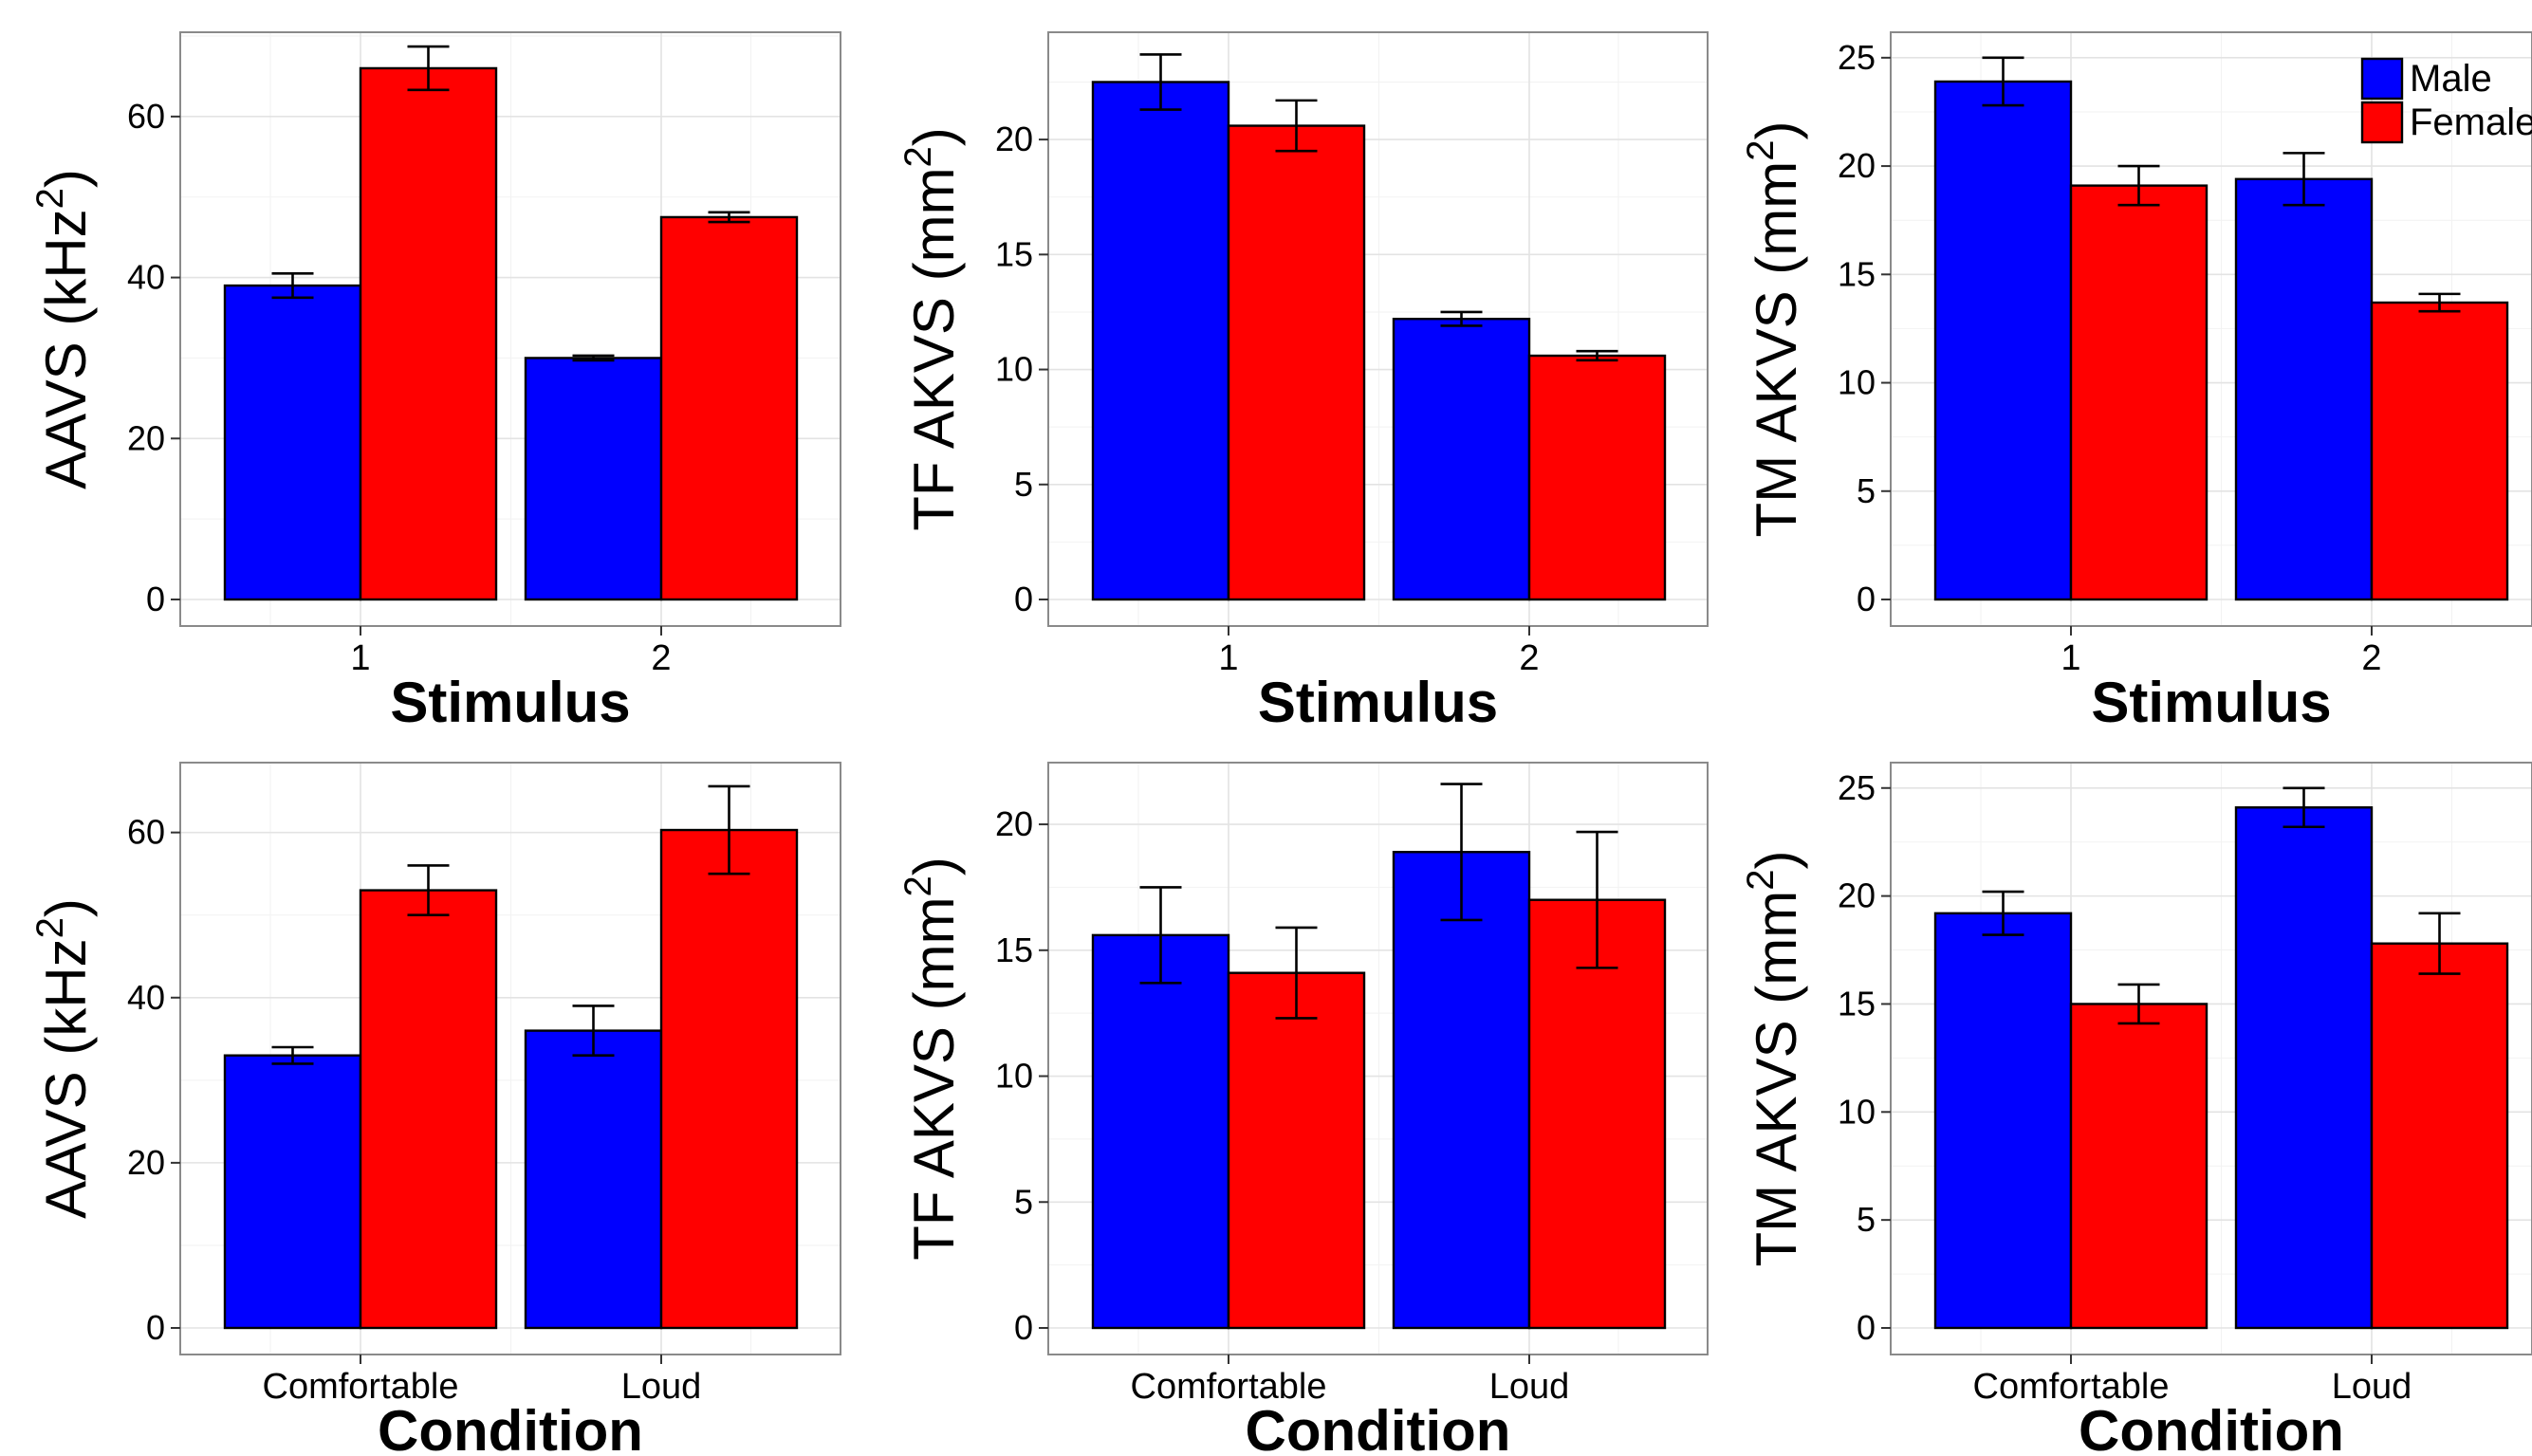 This screenshot has height=1456, width=2532. Describe the element at coordinates (2382, 79) in the screenshot. I see `legend-swatch-male` at that location.